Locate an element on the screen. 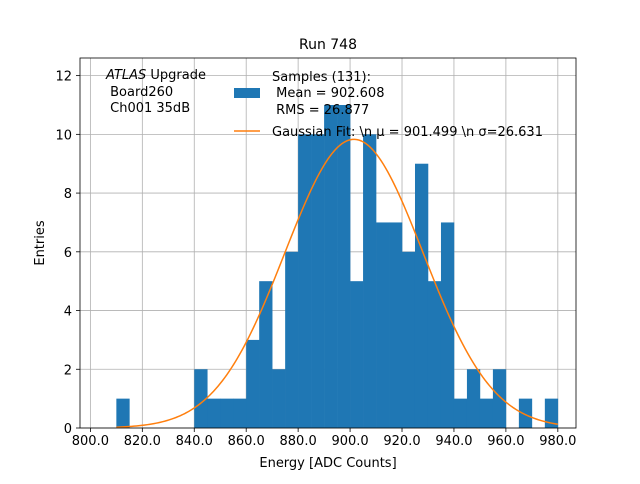 Image resolution: width=640 pixels, height=484 pixels. atlas-upgrade: Upgrade is located at coordinates (176, 75).